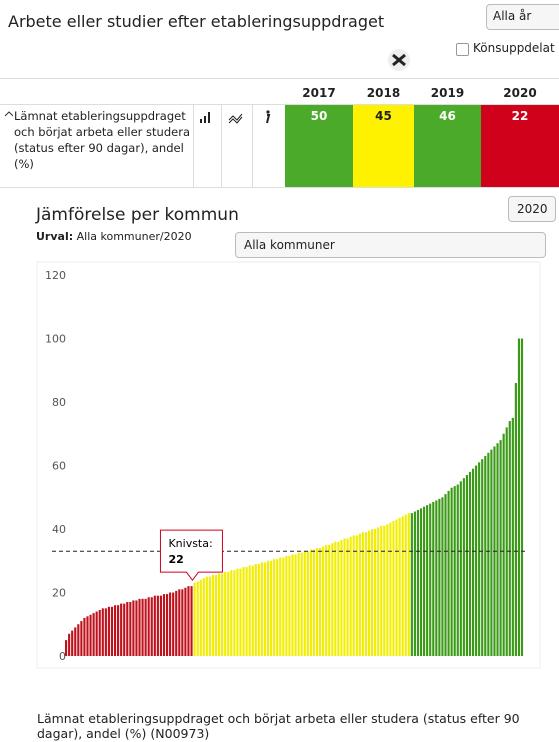 This screenshot has width=559, height=742. Describe the element at coordinates (514, 48) in the screenshot. I see `checkbox-label: Könsuppdelat` at that location.